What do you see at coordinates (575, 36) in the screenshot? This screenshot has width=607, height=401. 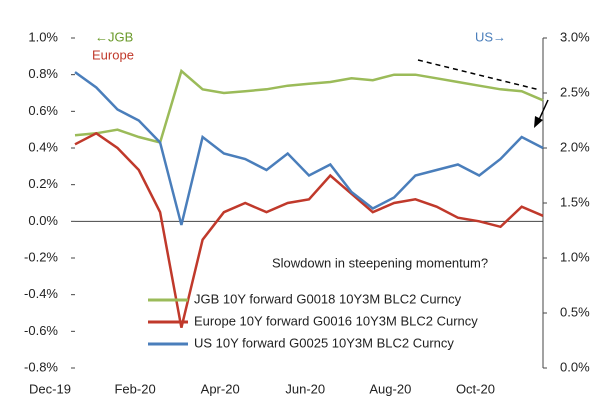 I see `y2-tick-label: 3.0%` at bounding box center [575, 36].